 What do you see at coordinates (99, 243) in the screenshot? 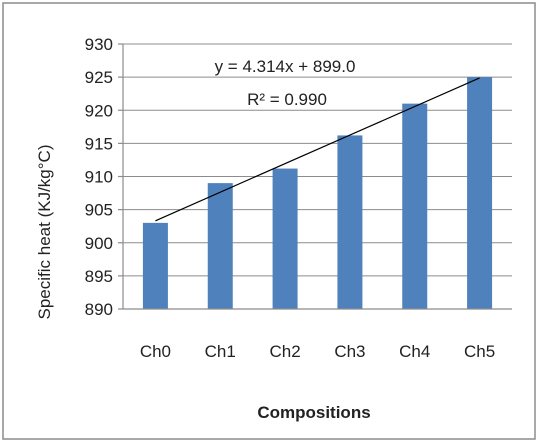
I see `y-tick-label: 900` at bounding box center [99, 243].